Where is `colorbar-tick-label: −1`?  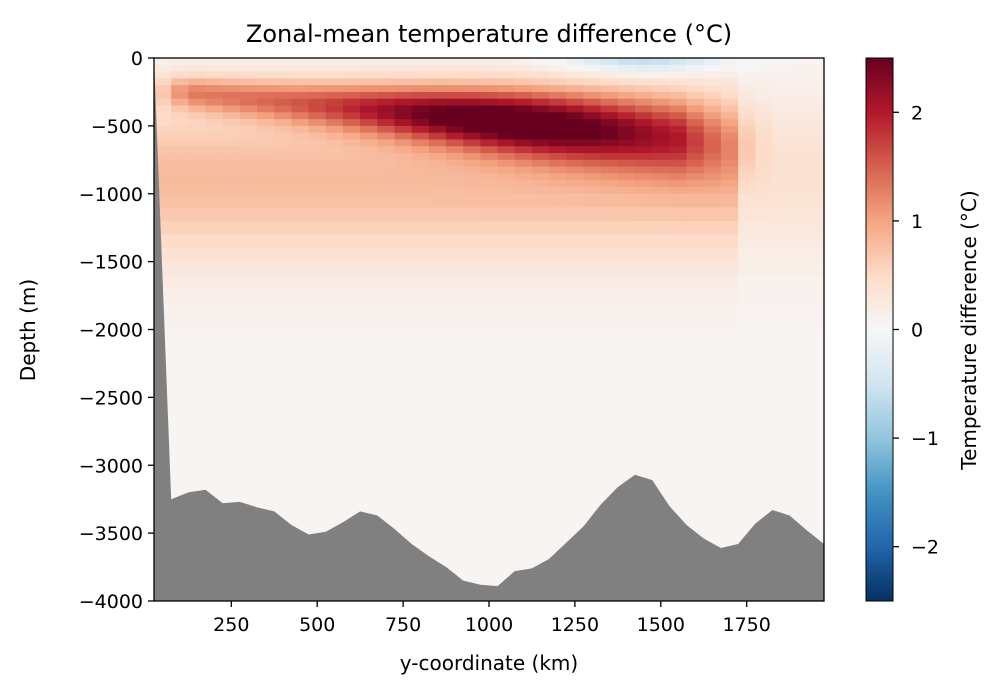 colorbar-tick-label: −1 is located at coordinates (925, 439).